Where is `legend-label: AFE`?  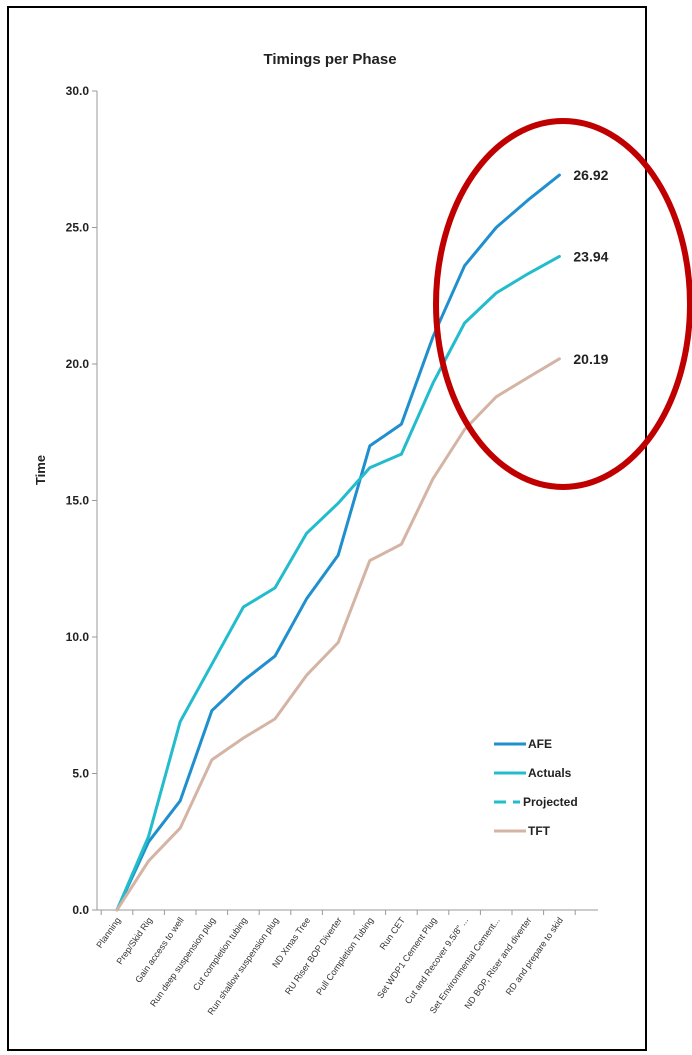
legend-label: AFE is located at coordinates (540, 744).